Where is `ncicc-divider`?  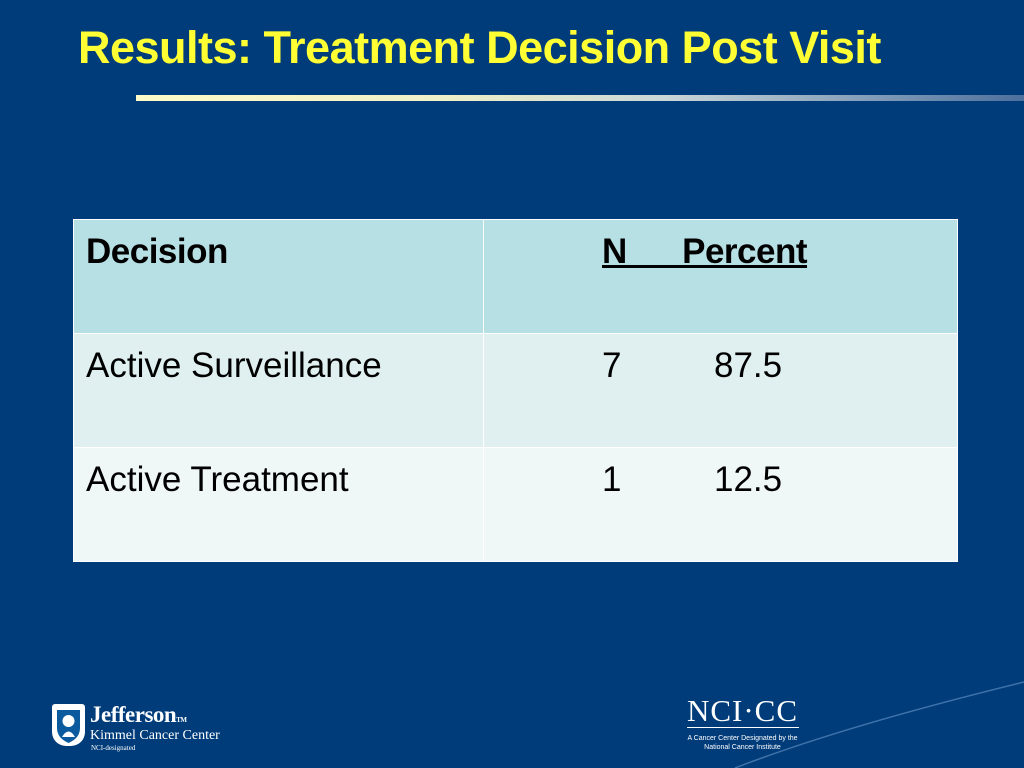
ncicc-divider is located at coordinates (742, 727).